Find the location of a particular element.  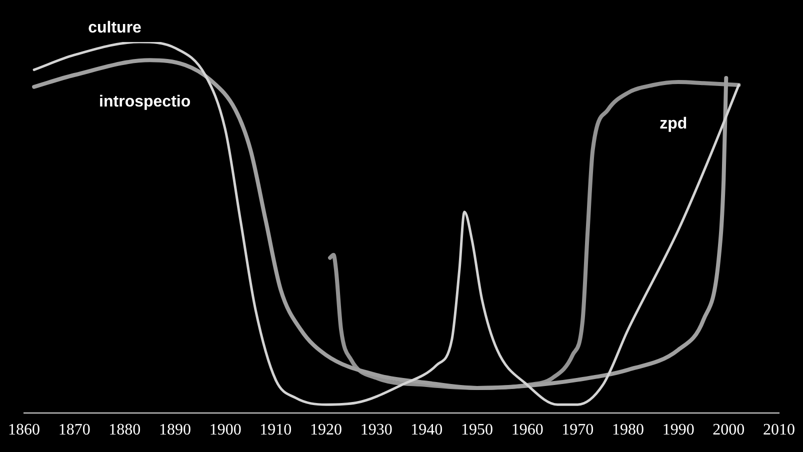

x-tick-label: 1910 is located at coordinates (276, 430).